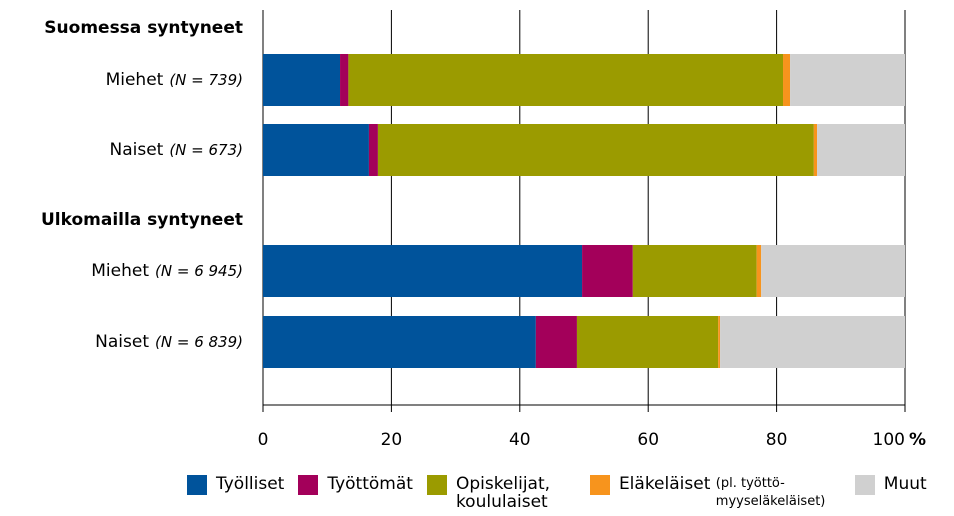 Image resolution: width=954 pixels, height=516 pixels. Describe the element at coordinates (142, 220) in the screenshot. I see `group-label: Ulkomailla syntyneet` at that location.